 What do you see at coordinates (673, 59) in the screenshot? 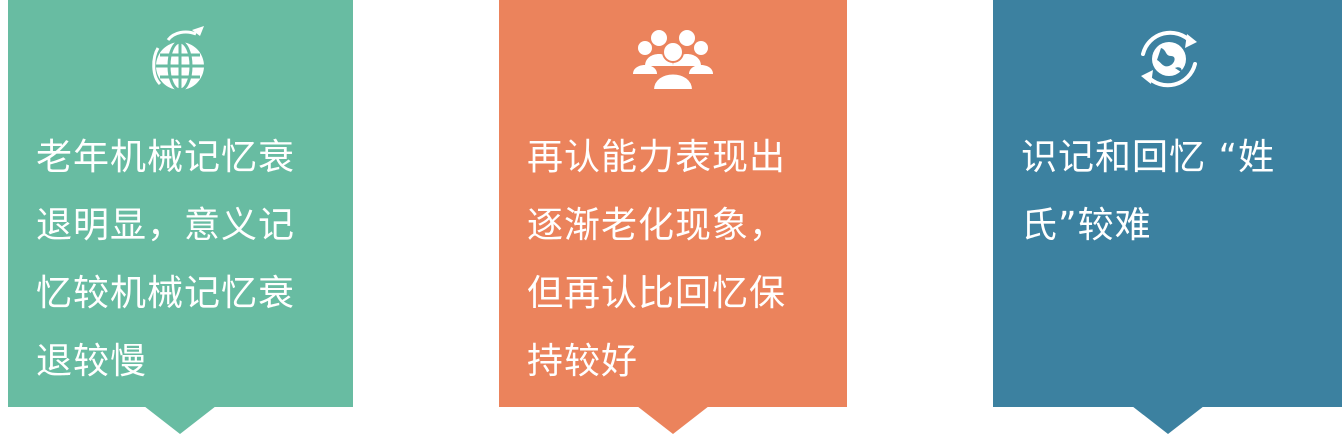
I see `crowd-icon` at bounding box center [673, 59].